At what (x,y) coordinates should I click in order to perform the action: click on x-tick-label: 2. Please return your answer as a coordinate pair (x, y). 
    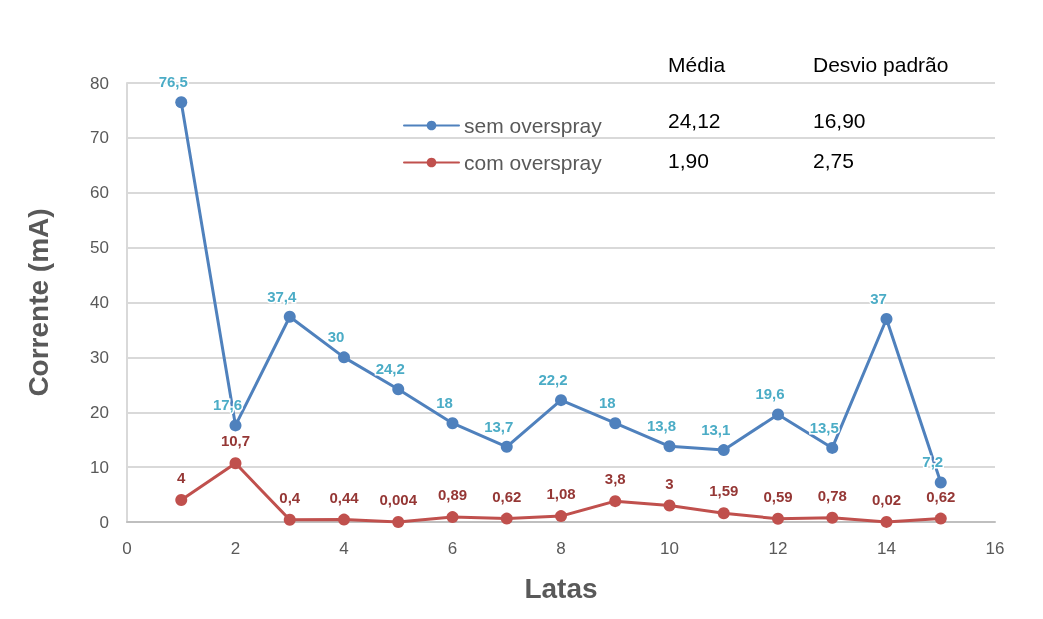
    Looking at the image, I should click on (235, 548).